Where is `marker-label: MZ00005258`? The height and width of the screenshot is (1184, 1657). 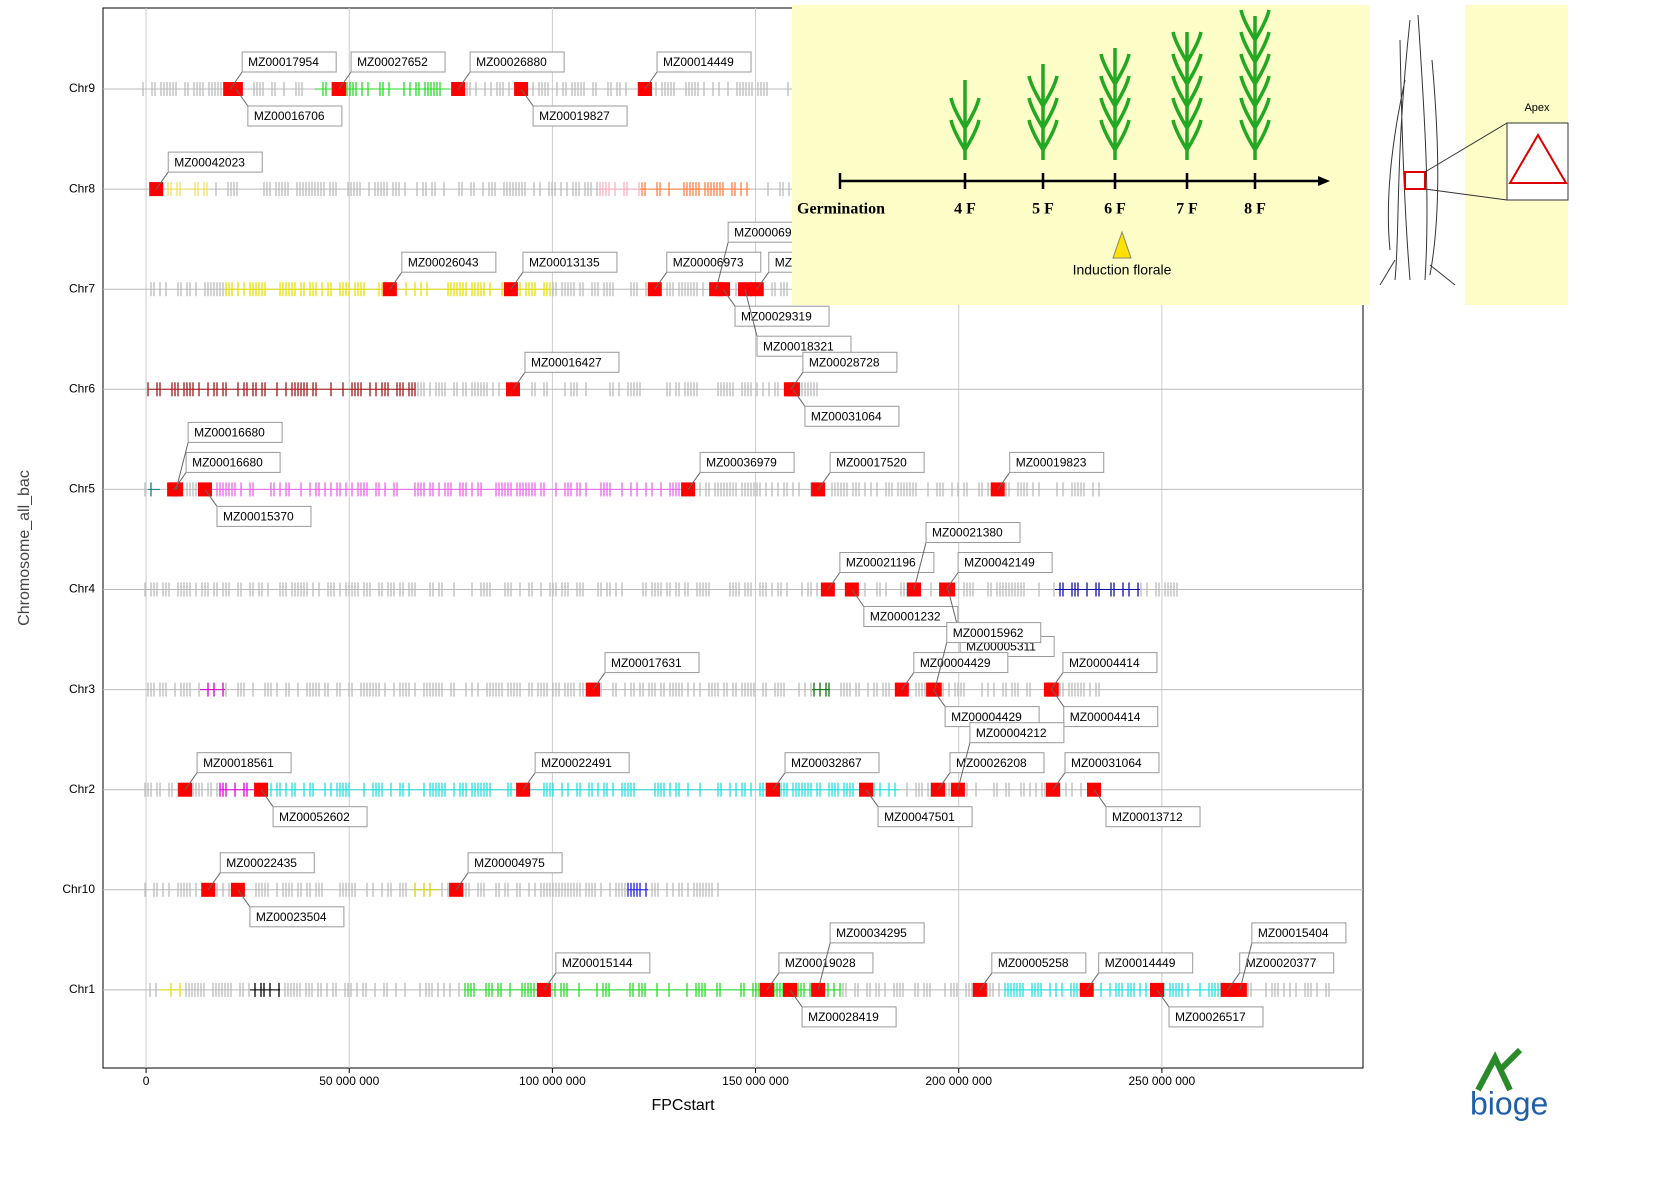 marker-label: MZ00005258 is located at coordinates (1033, 963).